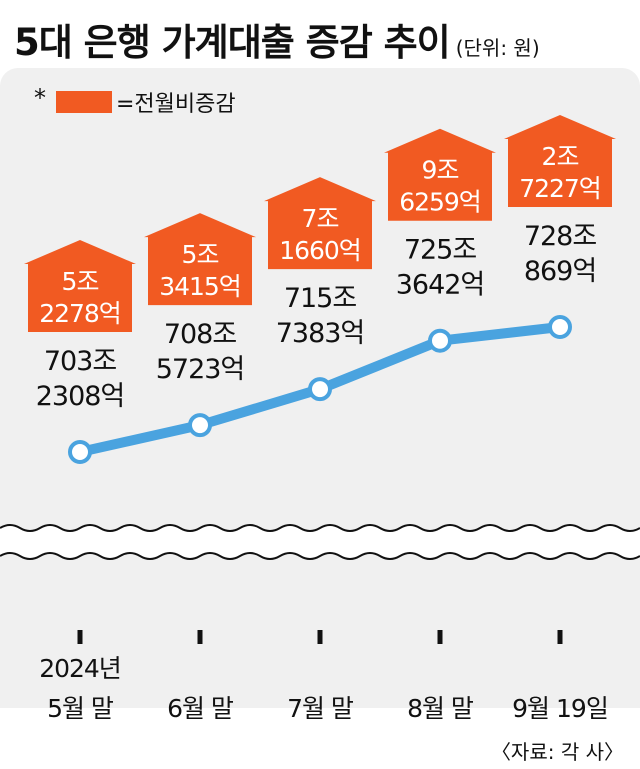  I want to click on x-tick-label-1: 5월 말, so click(80, 708).